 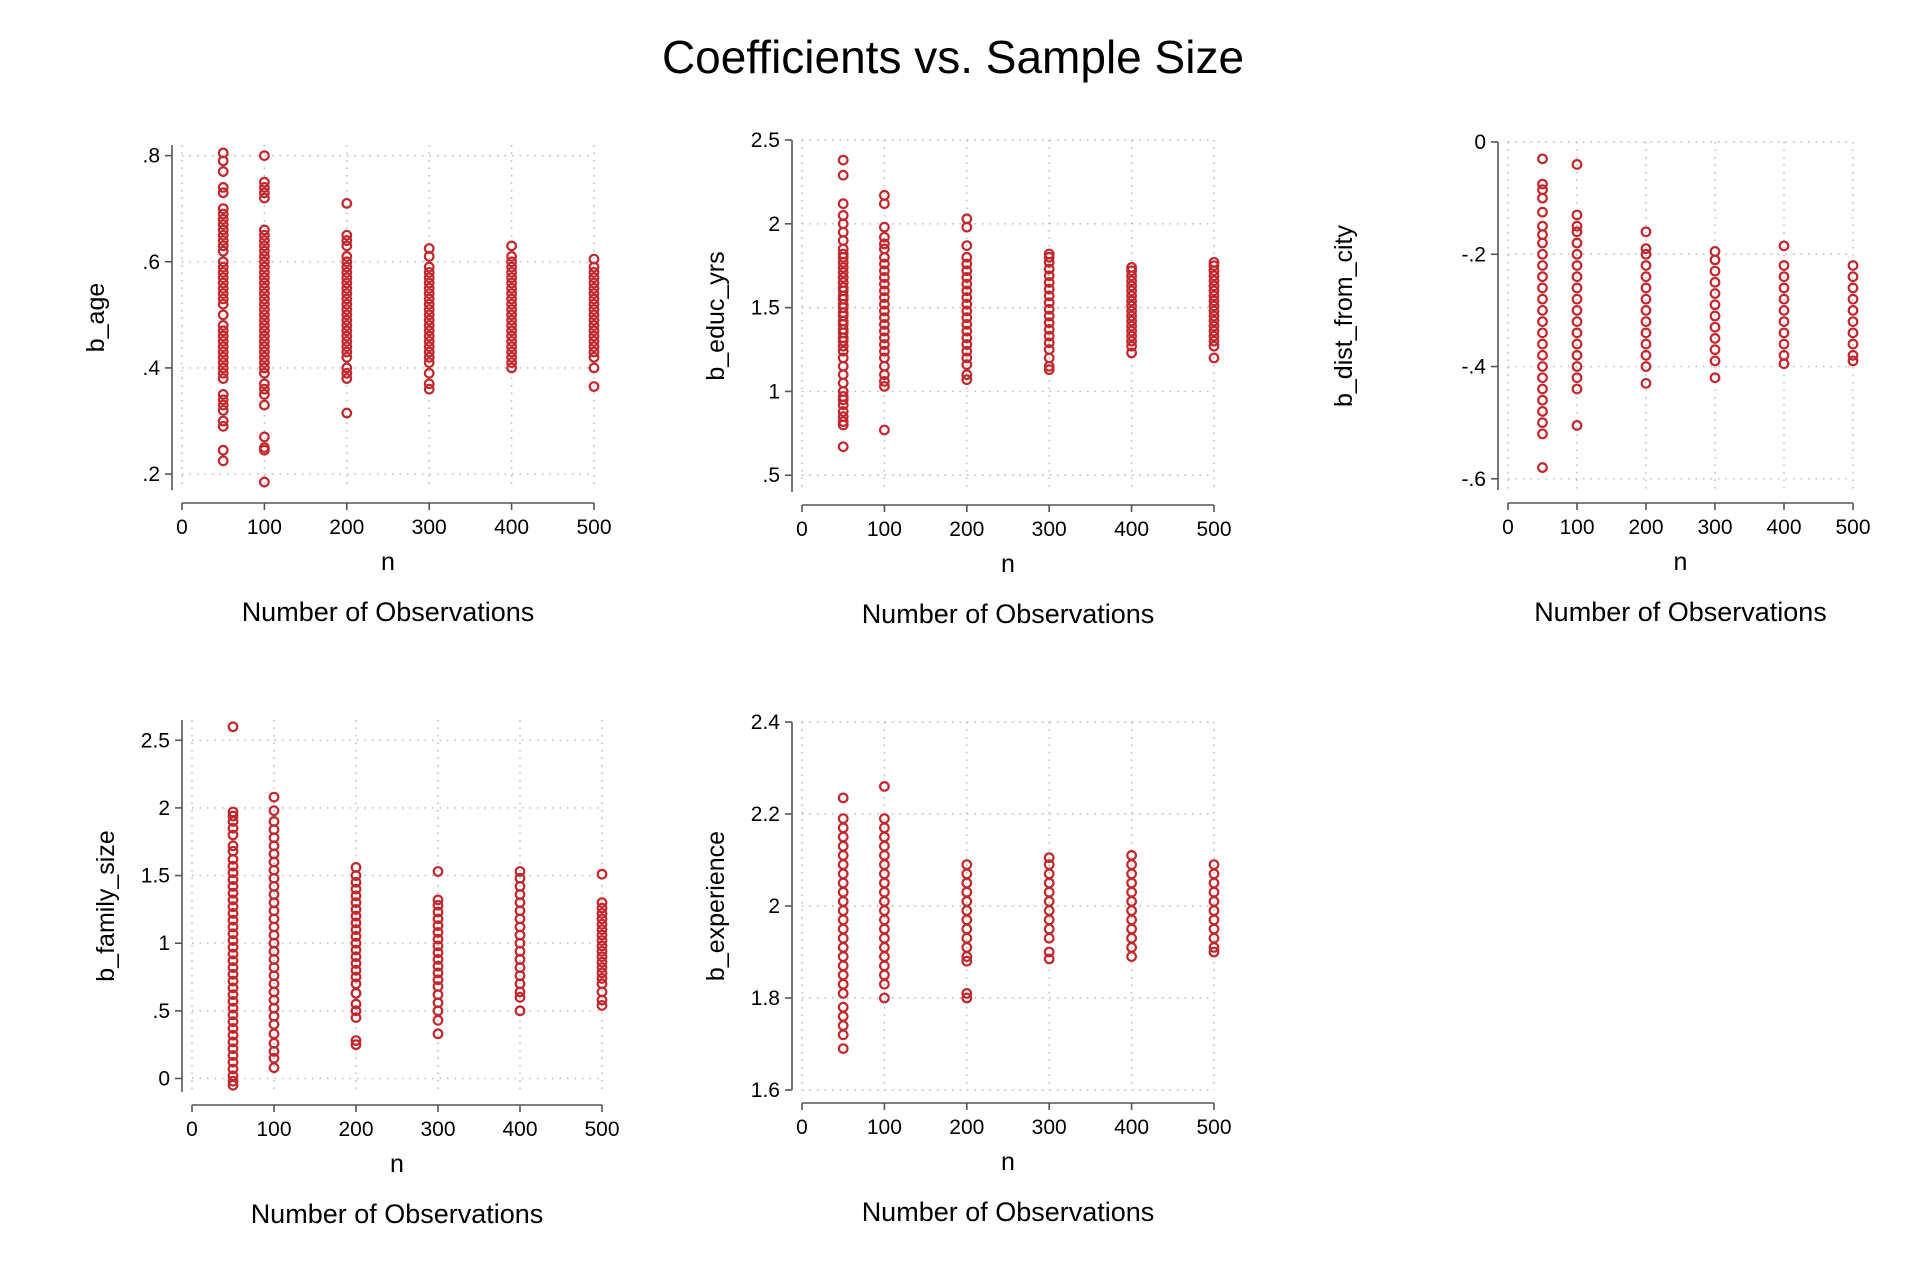 What do you see at coordinates (991, 925) in the screenshot?
I see `axes: 1.6 1.8 2 2.2 2.4 0 100 200 300 400 500` at bounding box center [991, 925].